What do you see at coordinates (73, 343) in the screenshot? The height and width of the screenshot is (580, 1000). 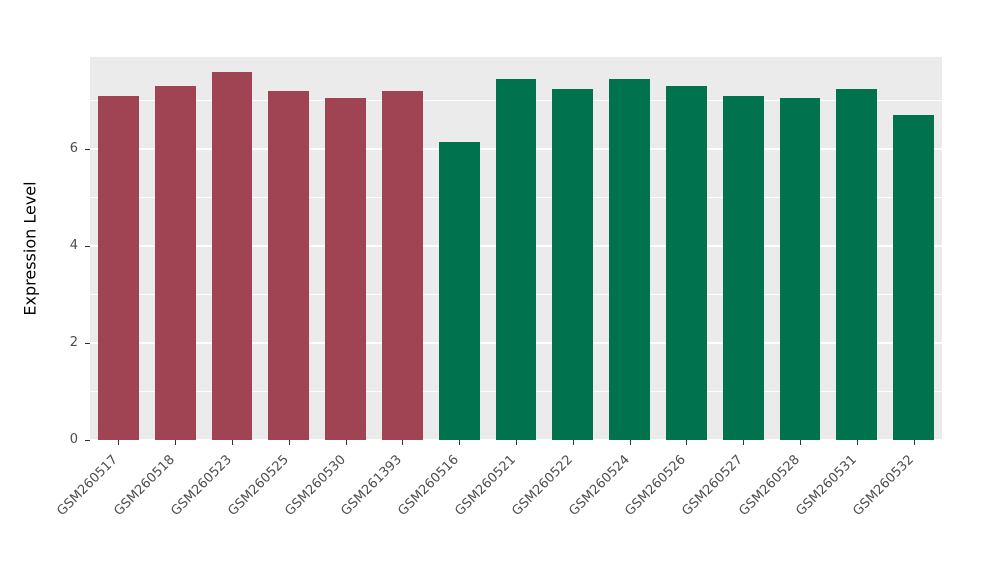 I see `y-tick-label: 2` at bounding box center [73, 343].